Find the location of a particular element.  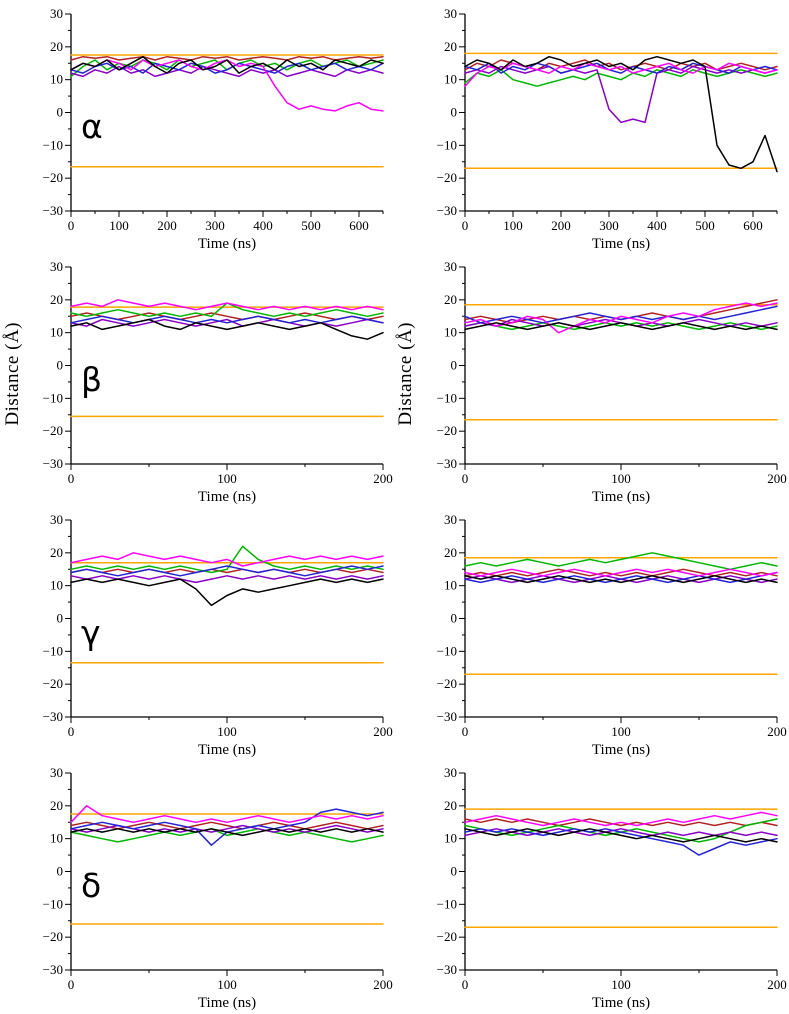

panel-beta-right: −30 −20 −10 0 10 20 30 0 100 200 Time (ns) is located at coordinates (603, 381).